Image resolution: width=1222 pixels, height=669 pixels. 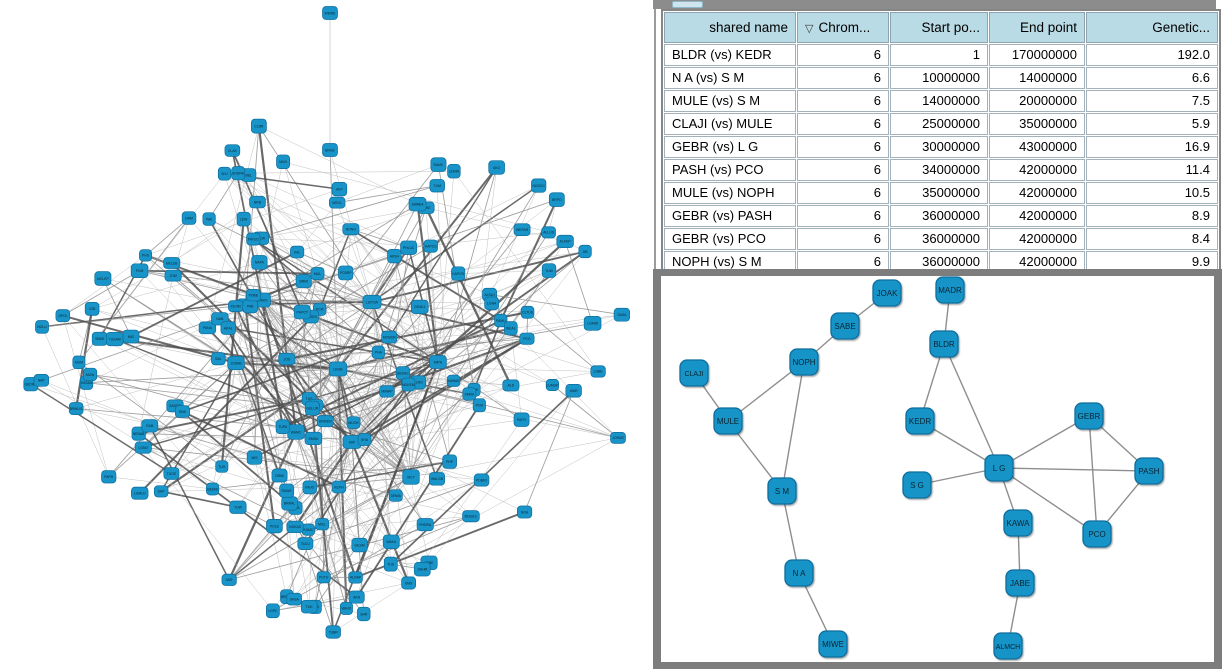 What do you see at coordinates (804, 362) in the screenshot?
I see `network-node-noph: NOPH` at bounding box center [804, 362].